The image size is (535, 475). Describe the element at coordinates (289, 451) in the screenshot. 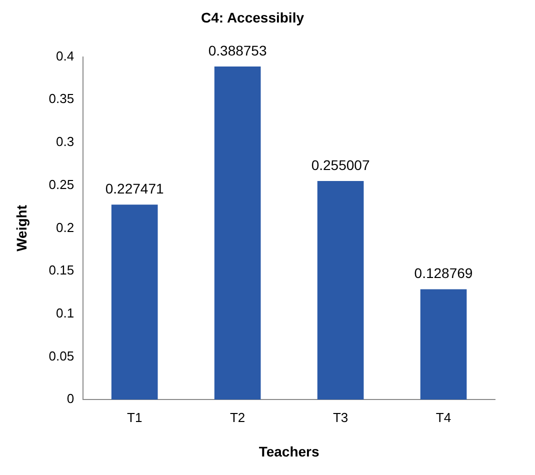

I see `x-axis-title: Teachers` at that location.